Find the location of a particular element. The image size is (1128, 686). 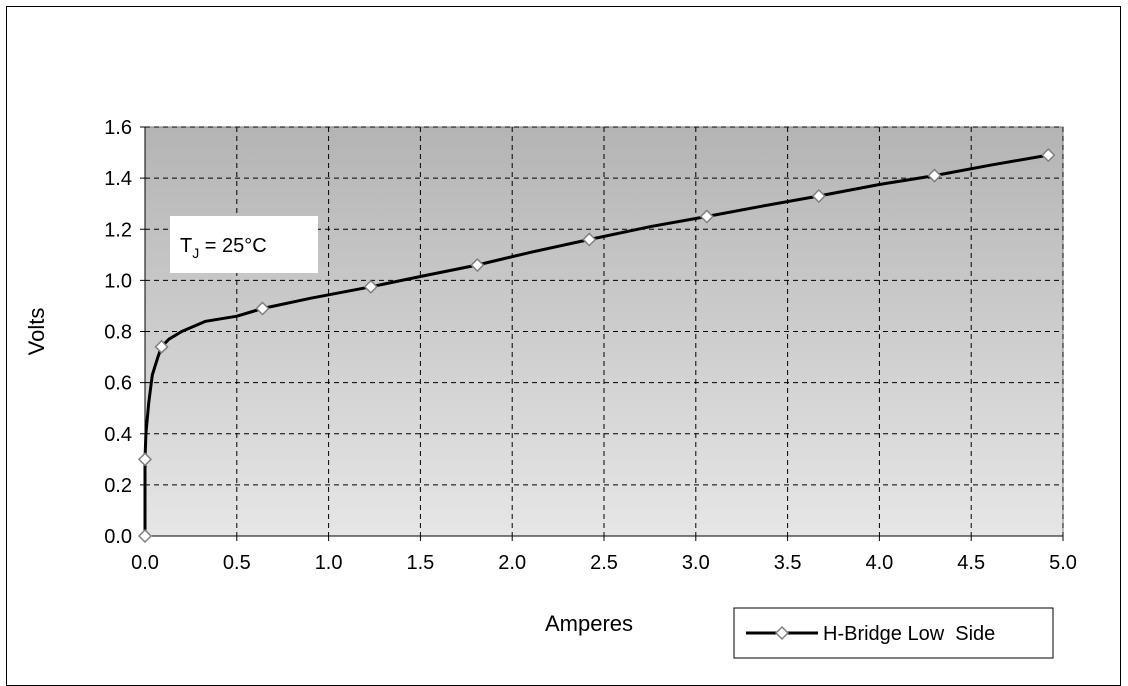

x-tick-label: 4.5 is located at coordinates (971, 563).